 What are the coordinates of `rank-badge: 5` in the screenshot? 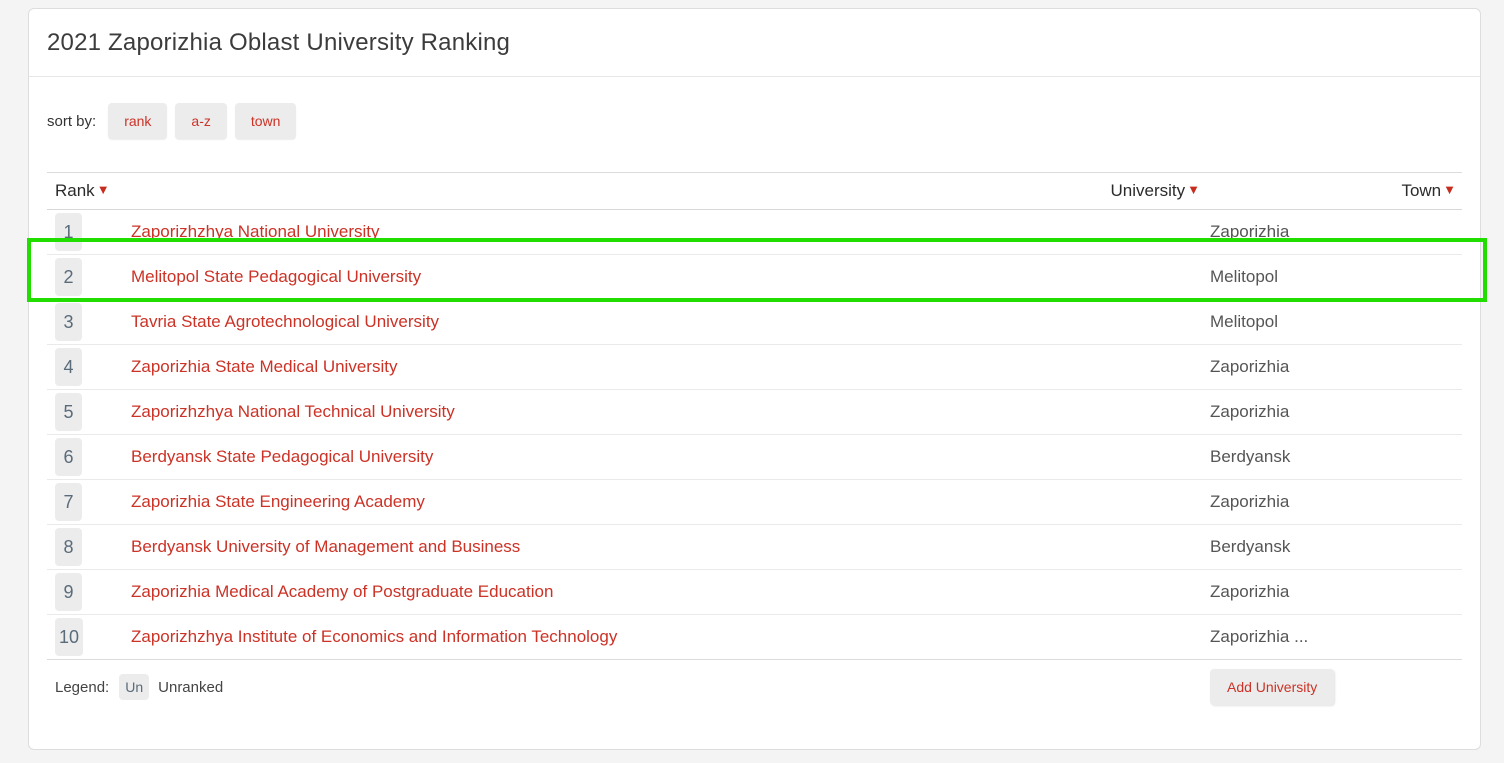 It's located at (68, 412).